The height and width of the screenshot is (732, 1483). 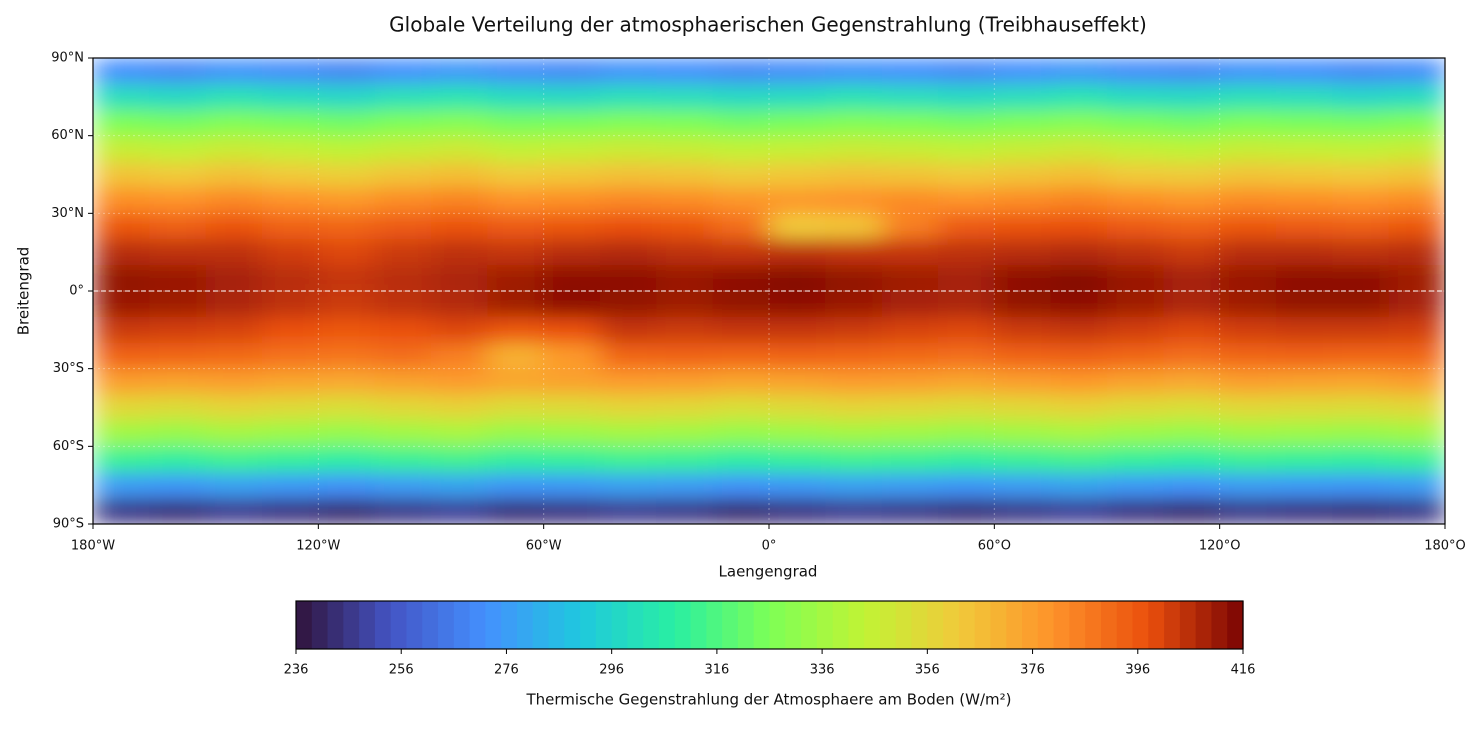 What do you see at coordinates (24, 291) in the screenshot?
I see `y-axis-label: Breitengrad` at bounding box center [24, 291].